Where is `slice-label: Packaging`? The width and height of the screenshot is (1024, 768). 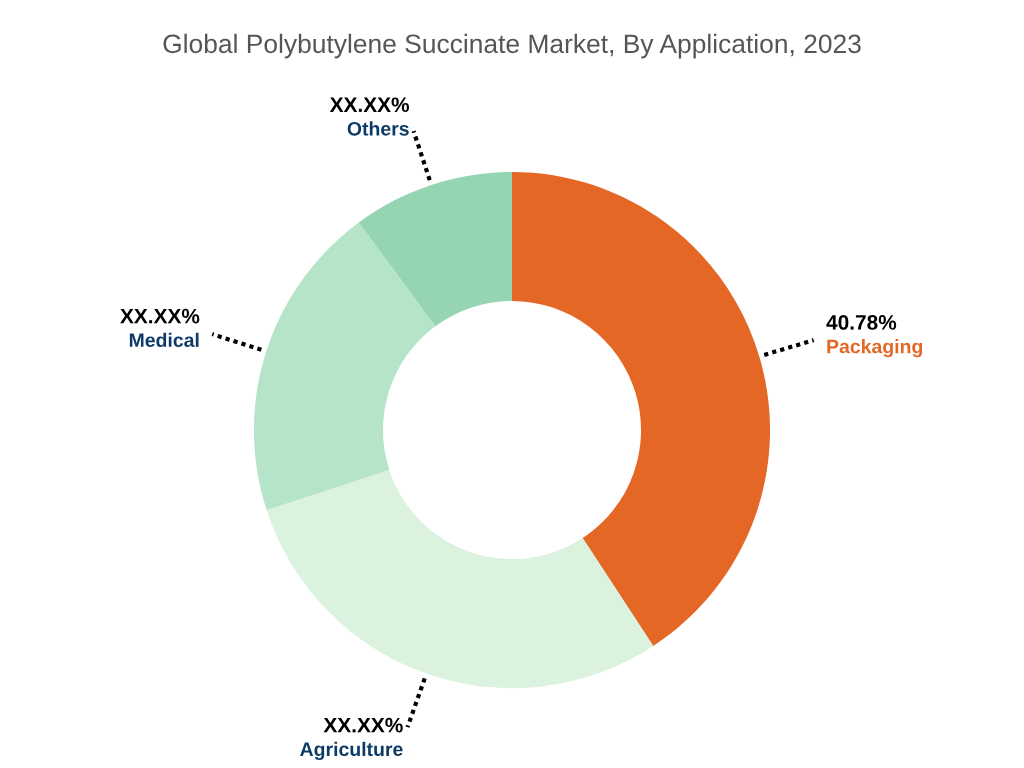
slice-label: Packaging is located at coordinates (875, 348).